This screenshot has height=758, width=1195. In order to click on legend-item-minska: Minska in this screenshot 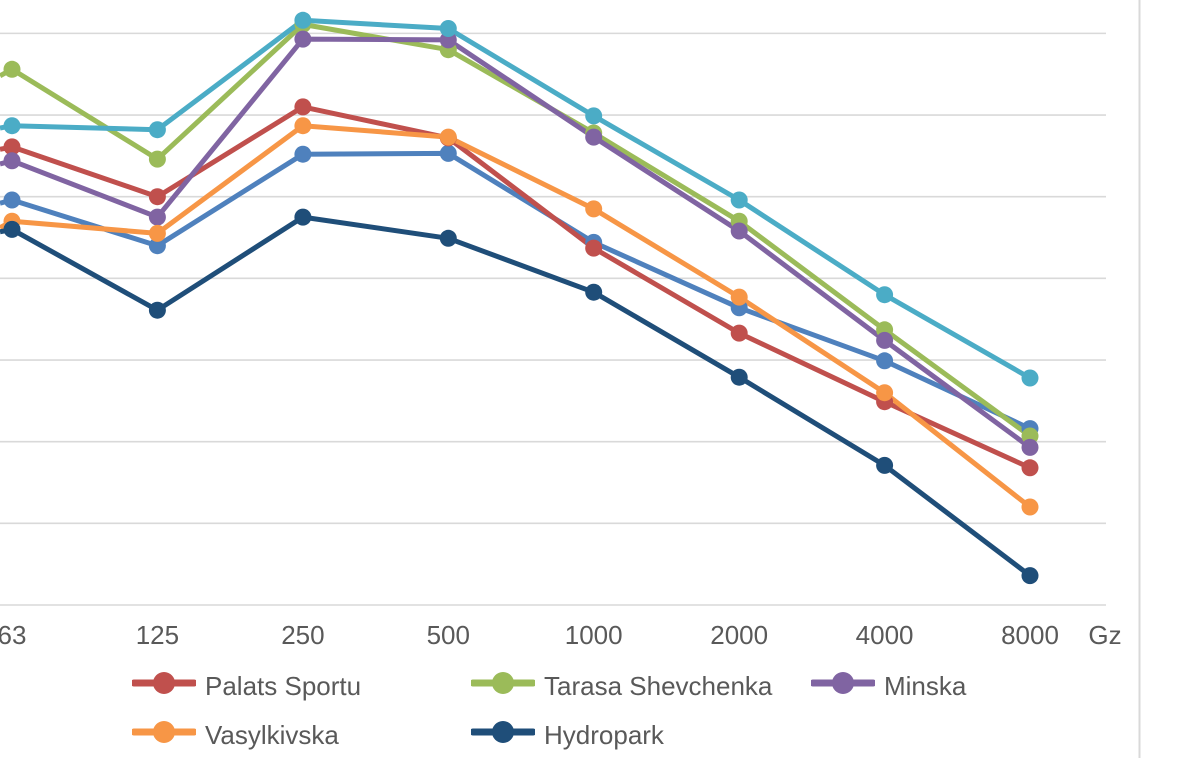, I will do `click(888, 685)`.